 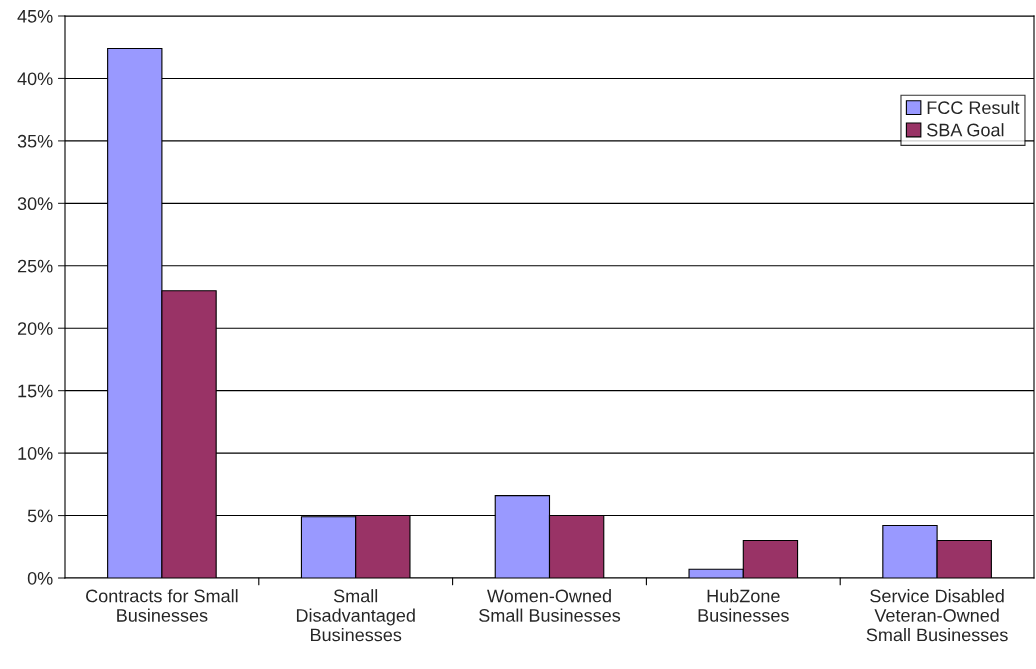 I want to click on y-tick-label: 35%, so click(x=35, y=141).